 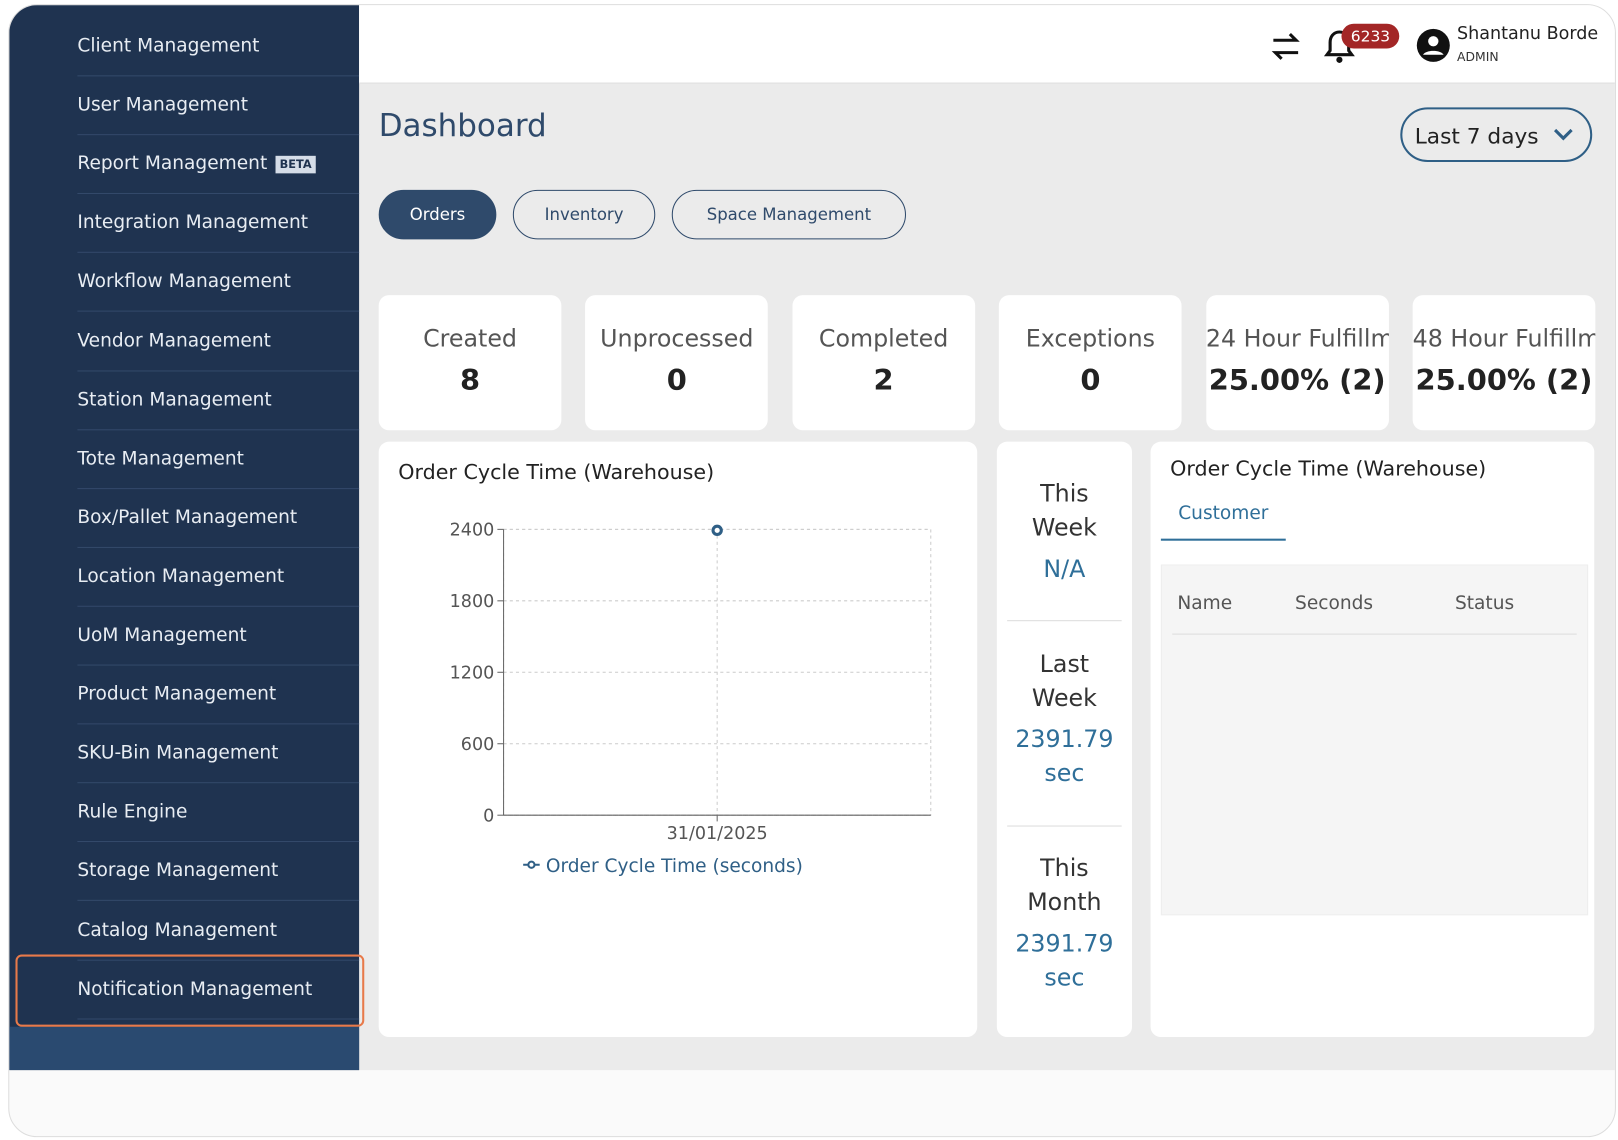 I want to click on sidebar-item: Storage Management, so click(x=218, y=872).